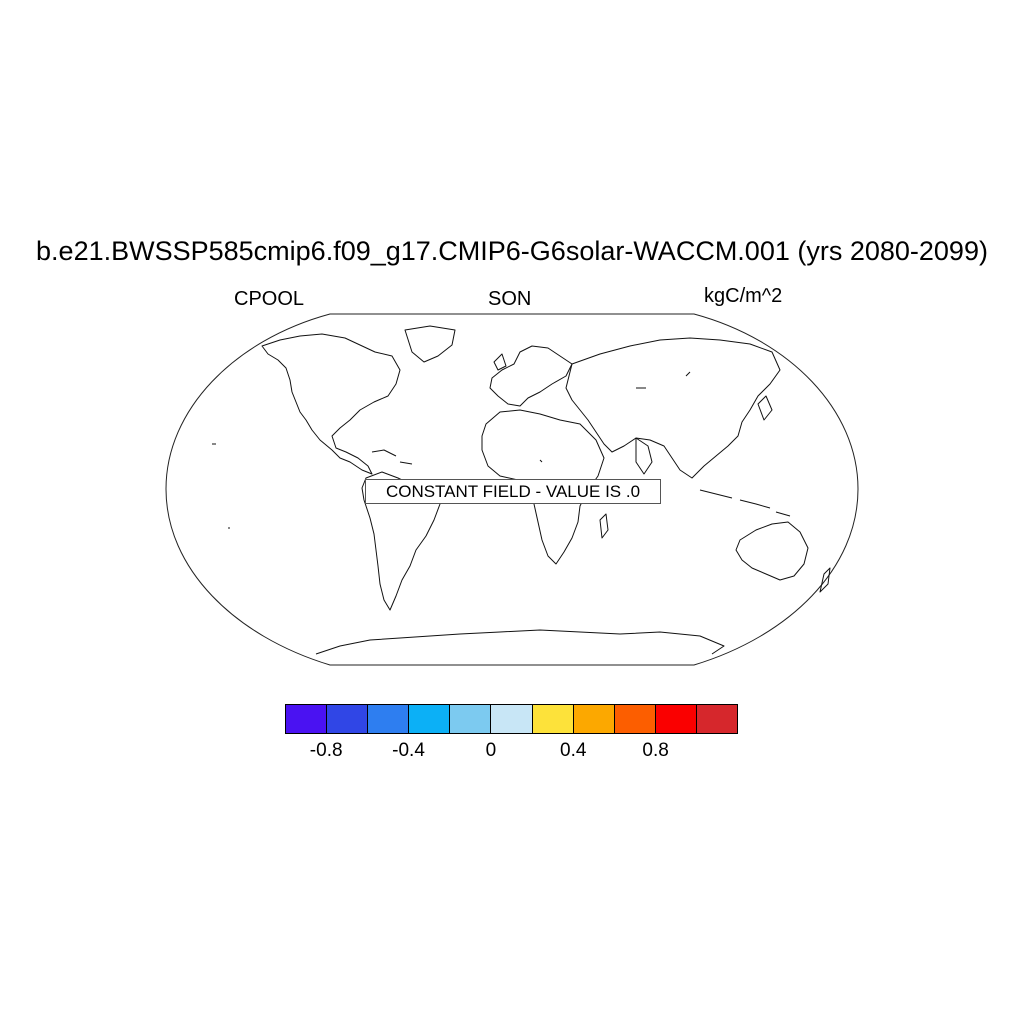  Describe the element at coordinates (500, 362) in the screenshot. I see `uk-coast` at that location.